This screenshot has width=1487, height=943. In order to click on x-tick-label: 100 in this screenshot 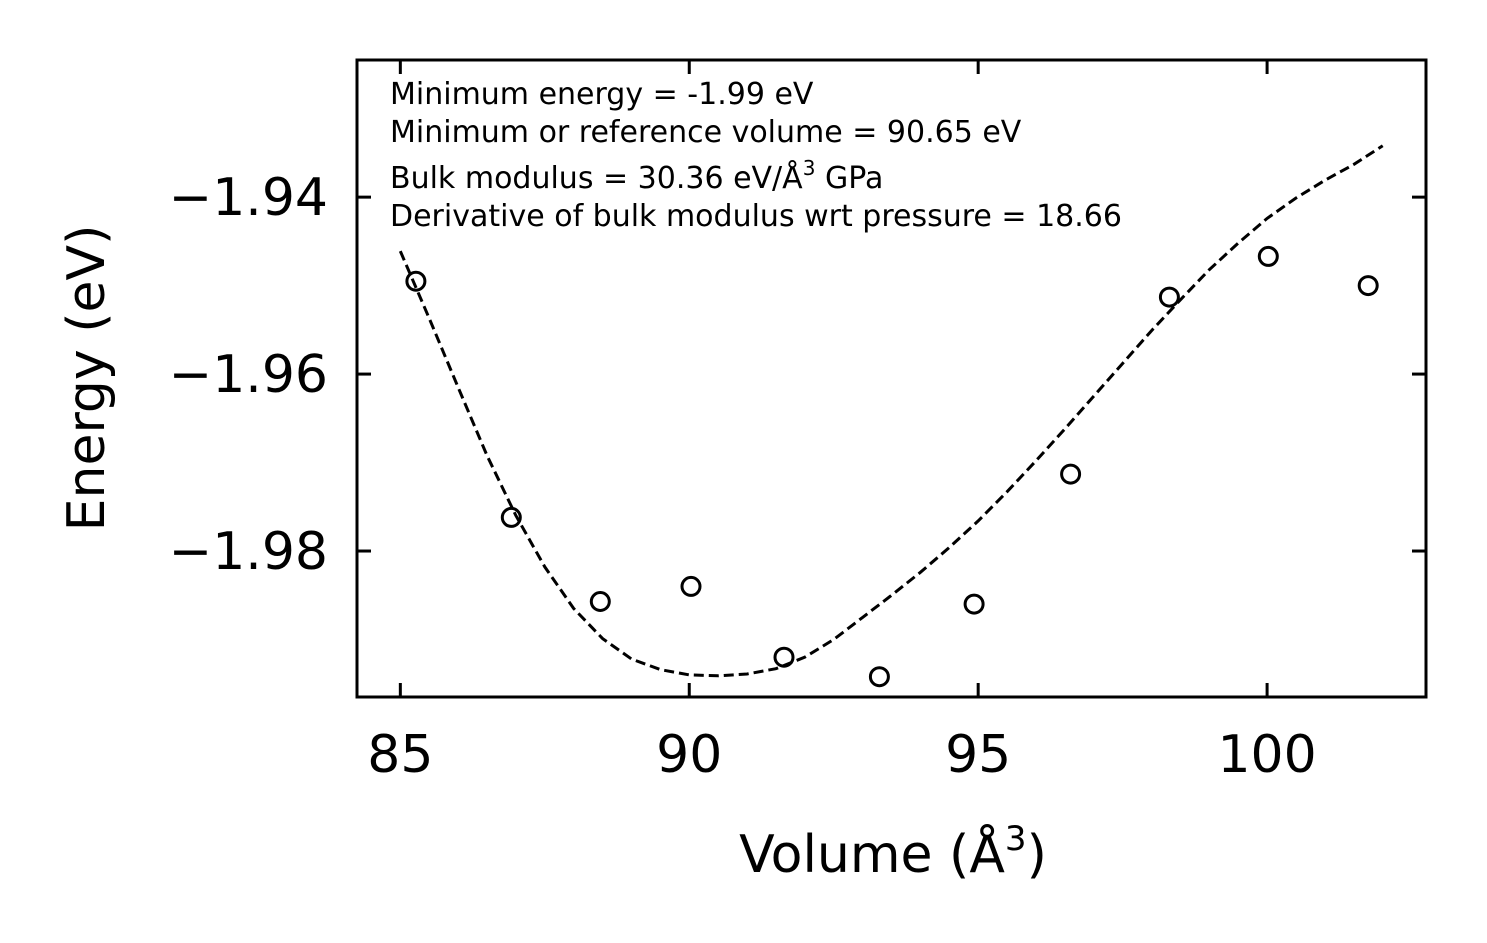, I will do `click(1266, 755)`.